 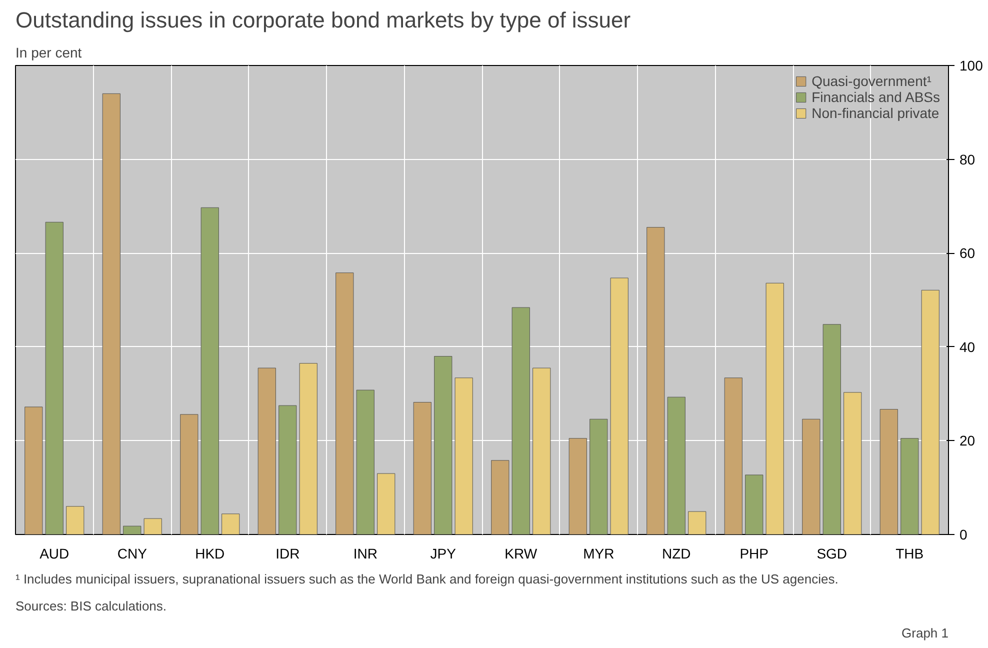 What do you see at coordinates (972, 66) in the screenshot?
I see `y-tick-label: 100` at bounding box center [972, 66].